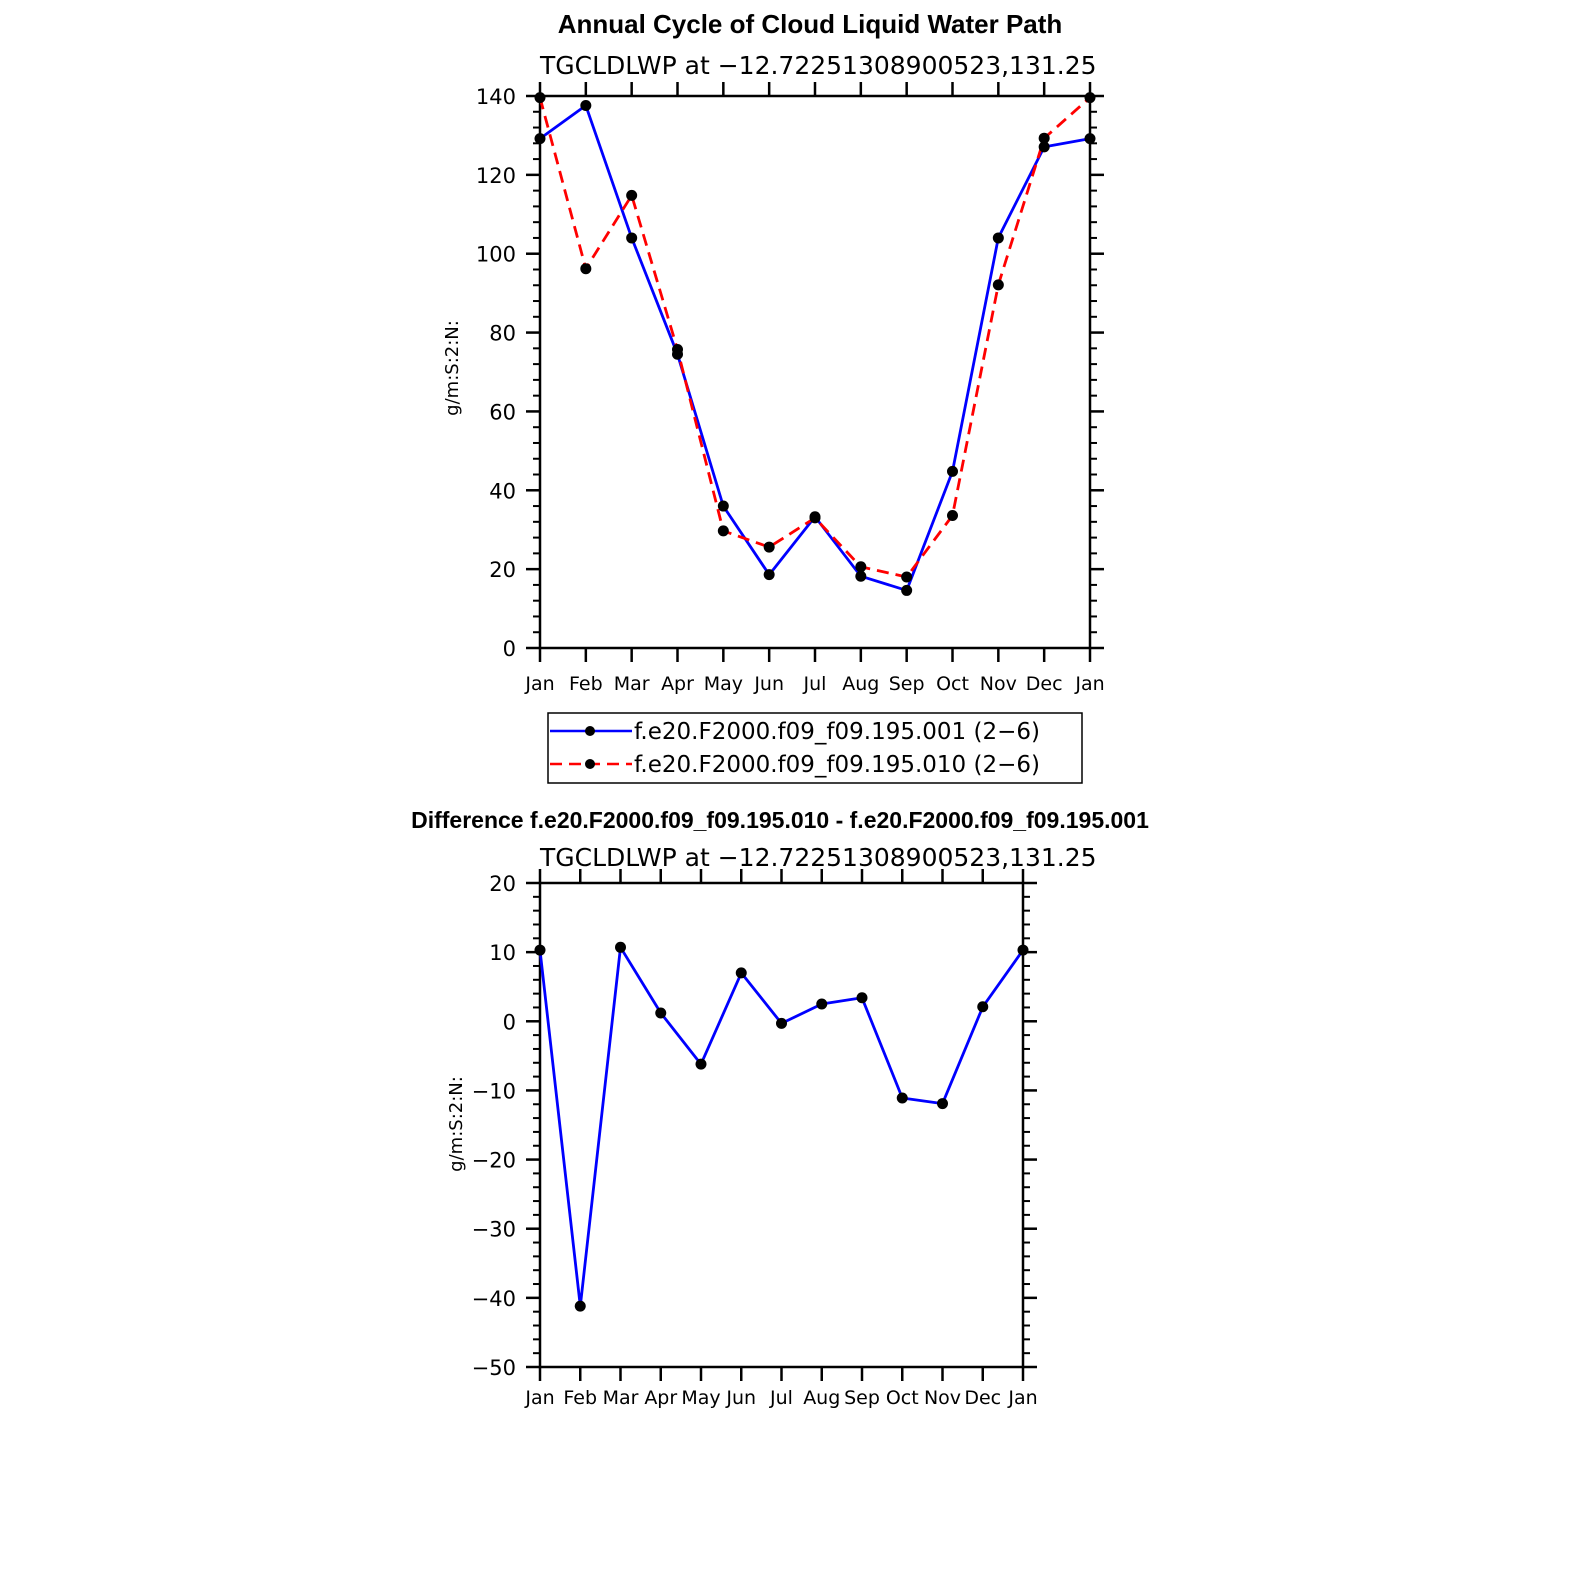  What do you see at coordinates (494, 1368) in the screenshot?
I see `y-tick-label: −50` at bounding box center [494, 1368].